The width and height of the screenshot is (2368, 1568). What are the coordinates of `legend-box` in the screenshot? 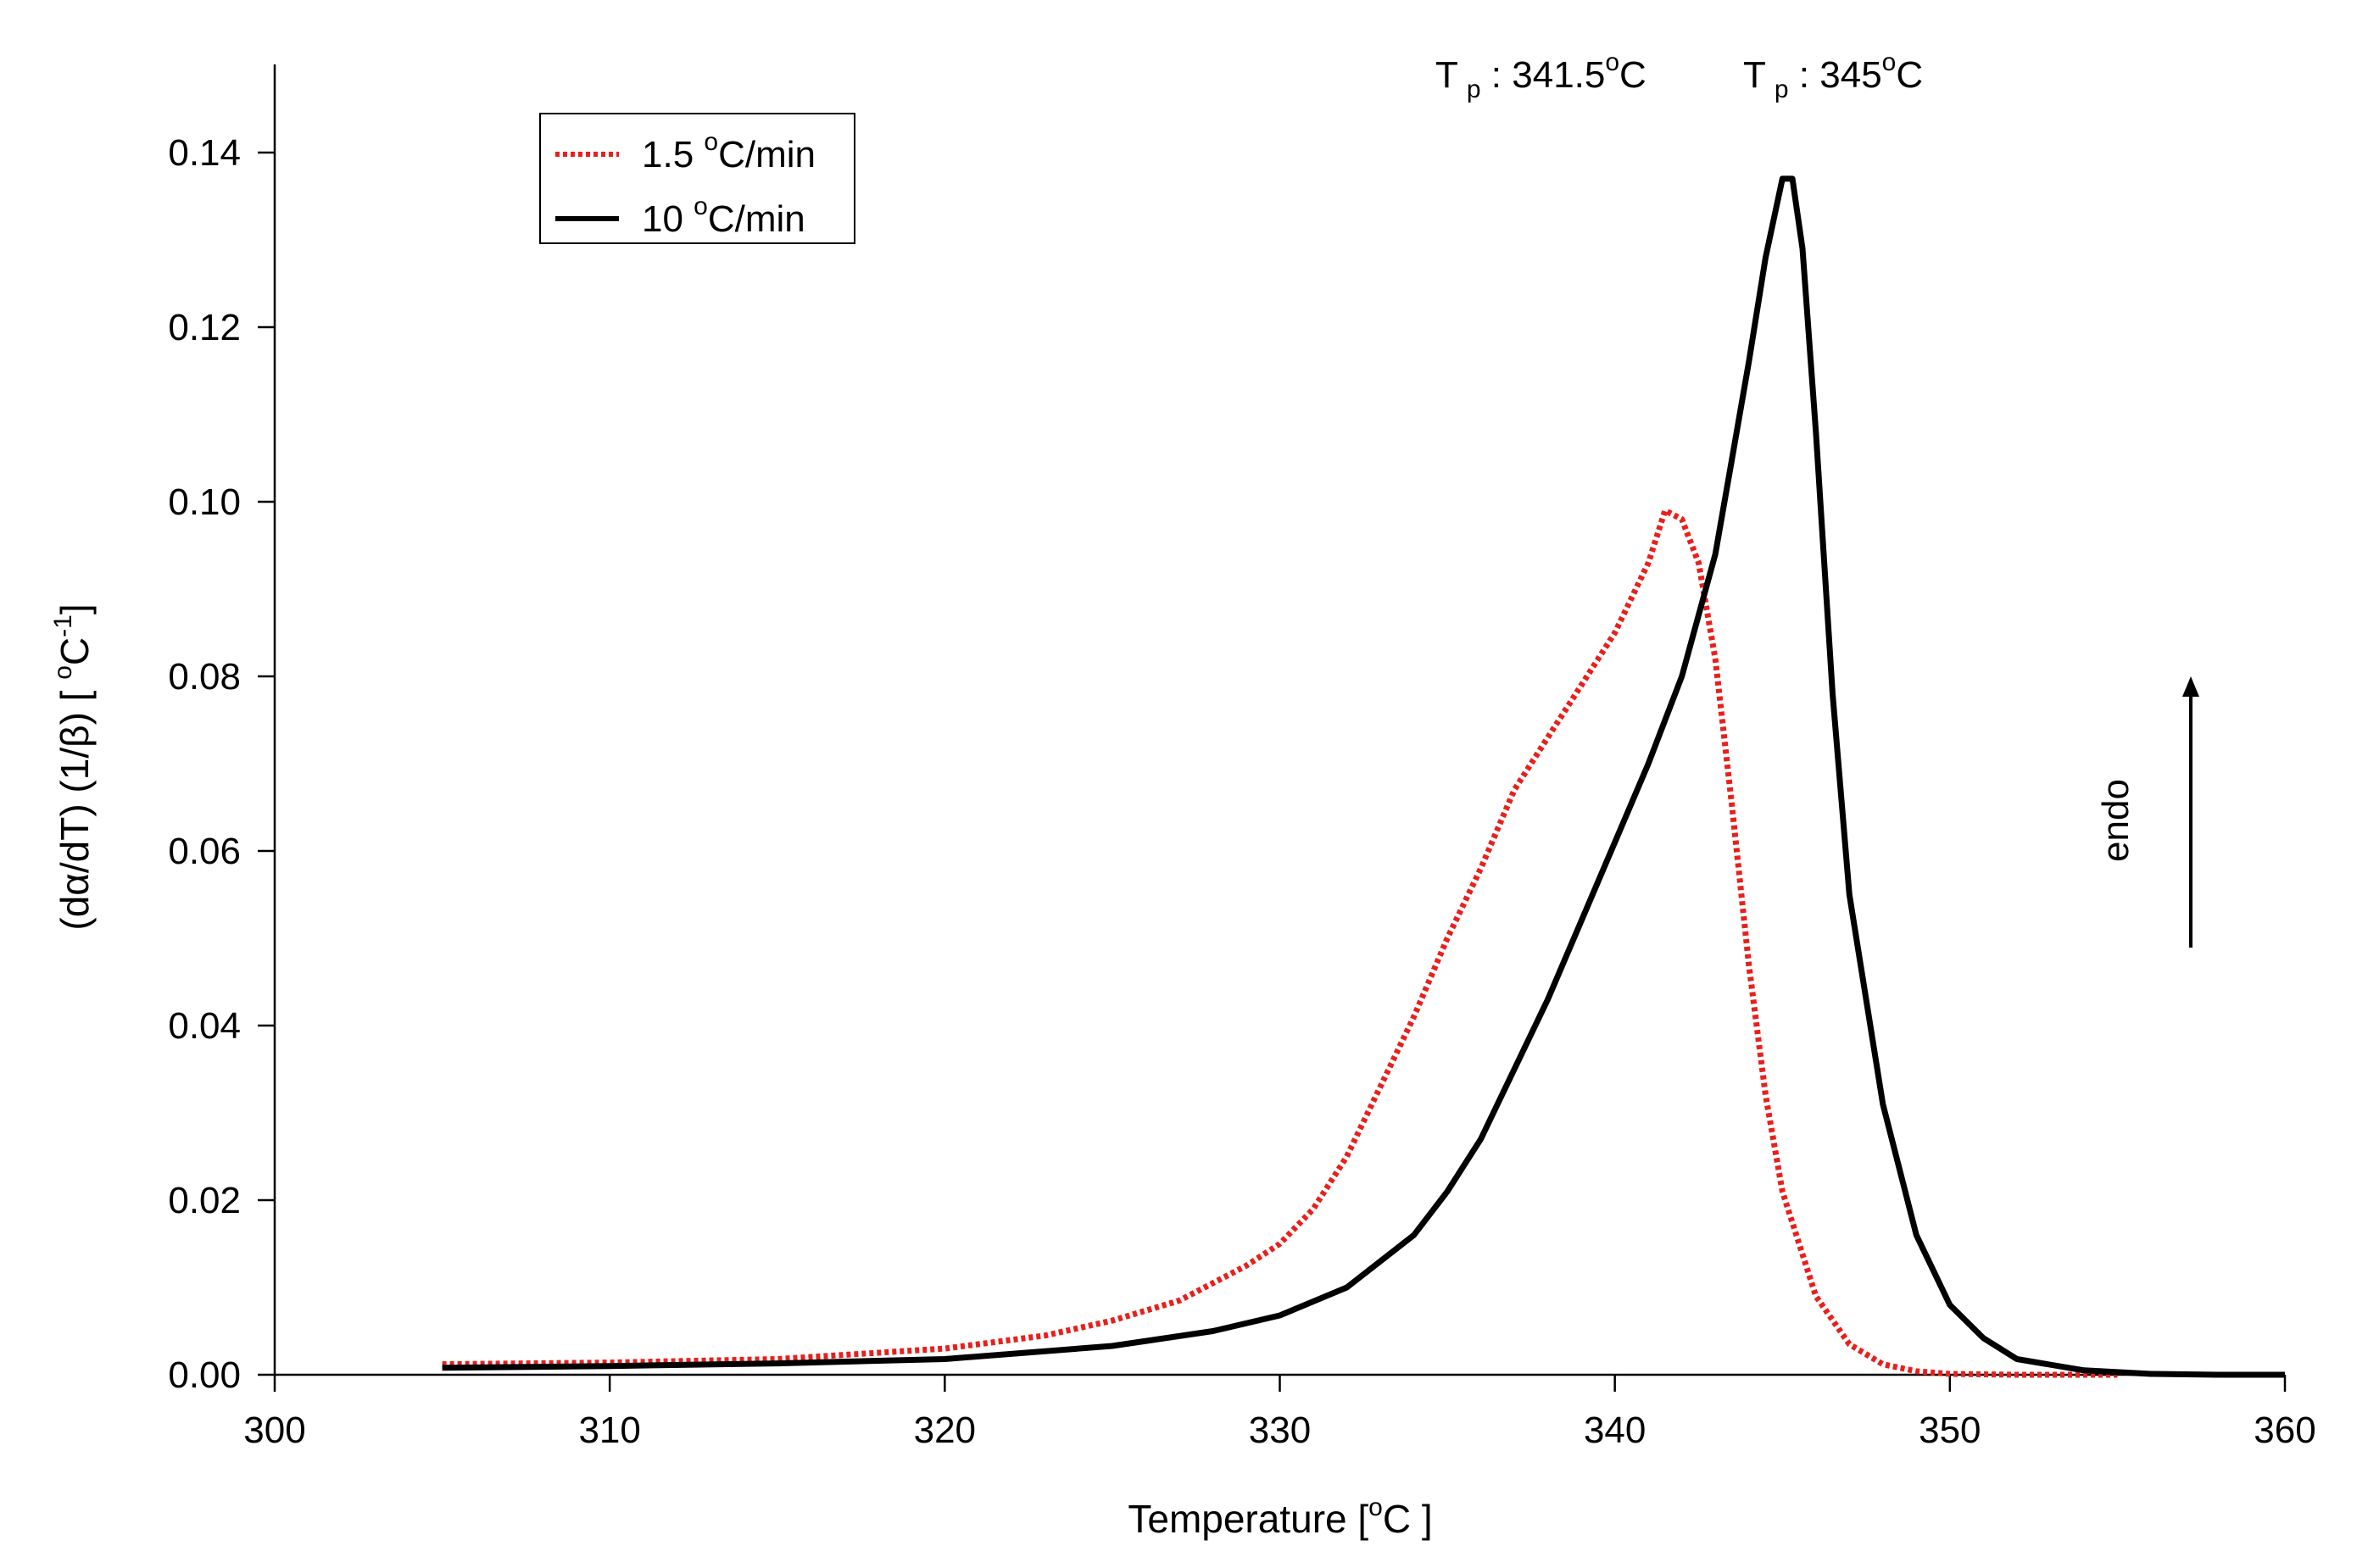 It's located at (697, 178).